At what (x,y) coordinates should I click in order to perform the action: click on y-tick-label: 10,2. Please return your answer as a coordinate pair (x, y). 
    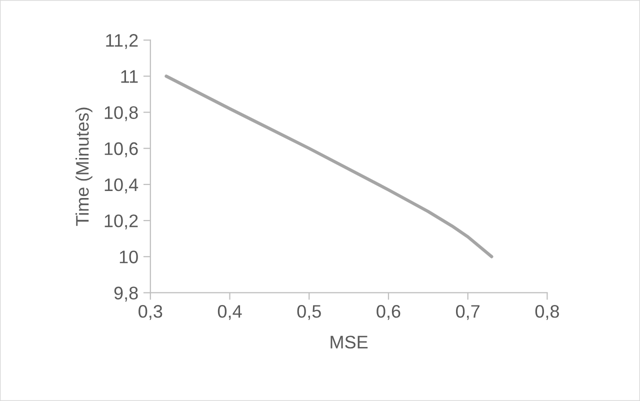
    Looking at the image, I should click on (121, 222).